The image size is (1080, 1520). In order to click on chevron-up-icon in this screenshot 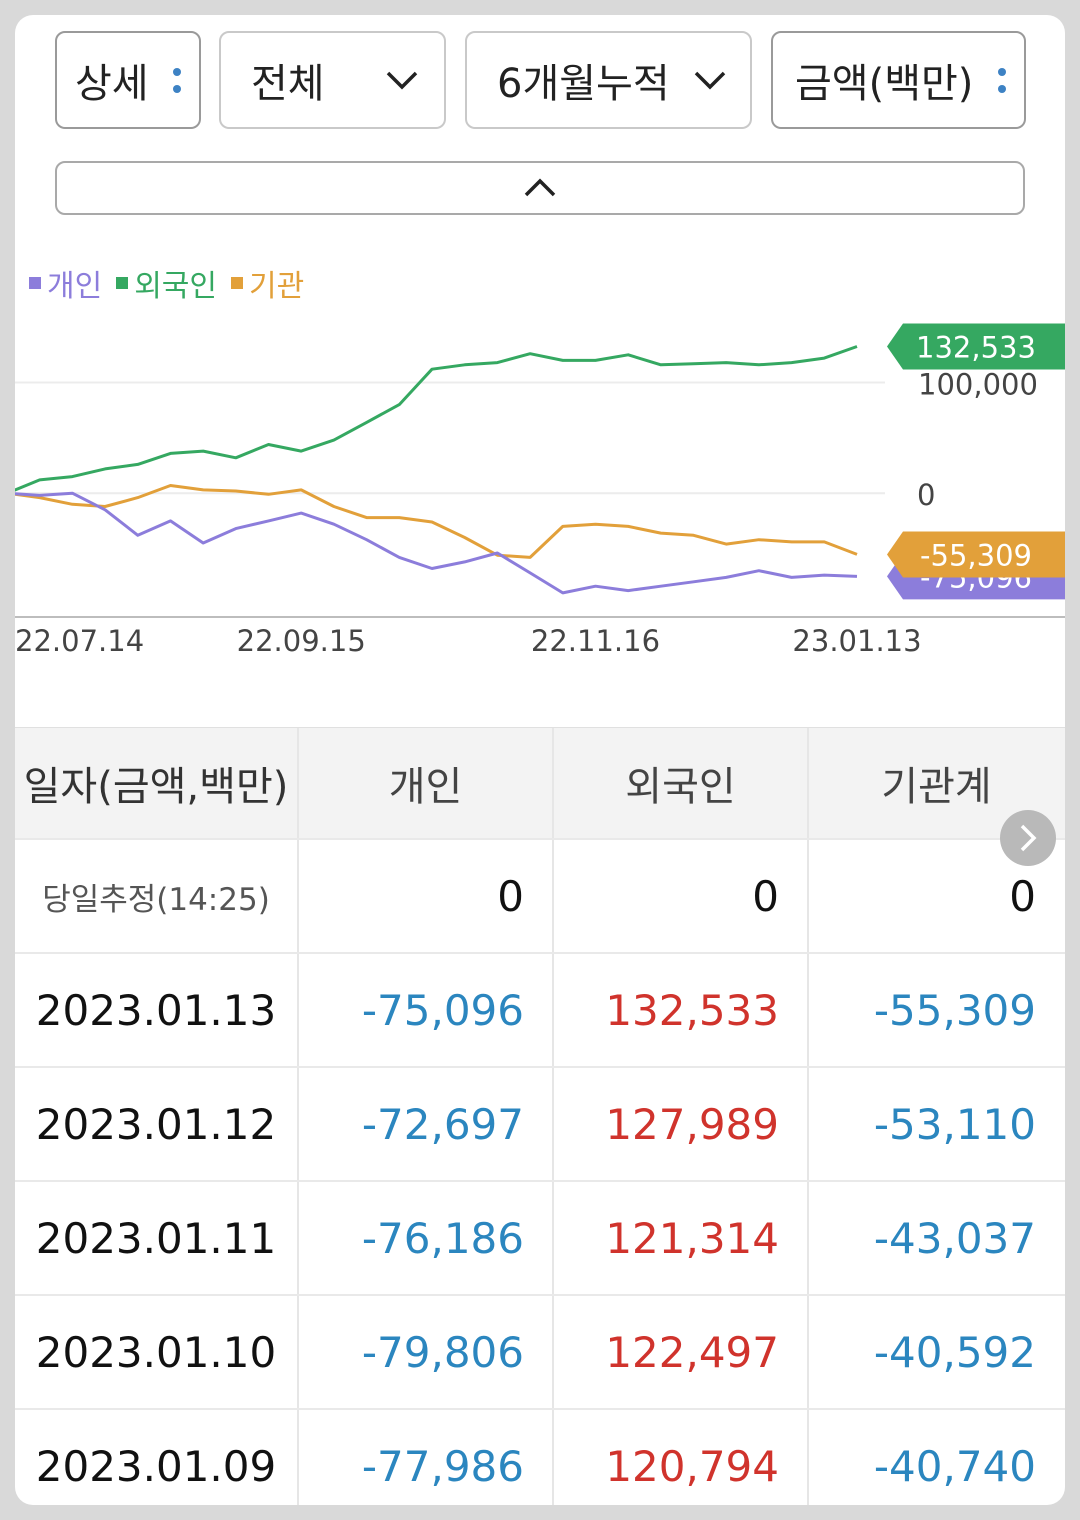, I will do `click(540, 187)`.